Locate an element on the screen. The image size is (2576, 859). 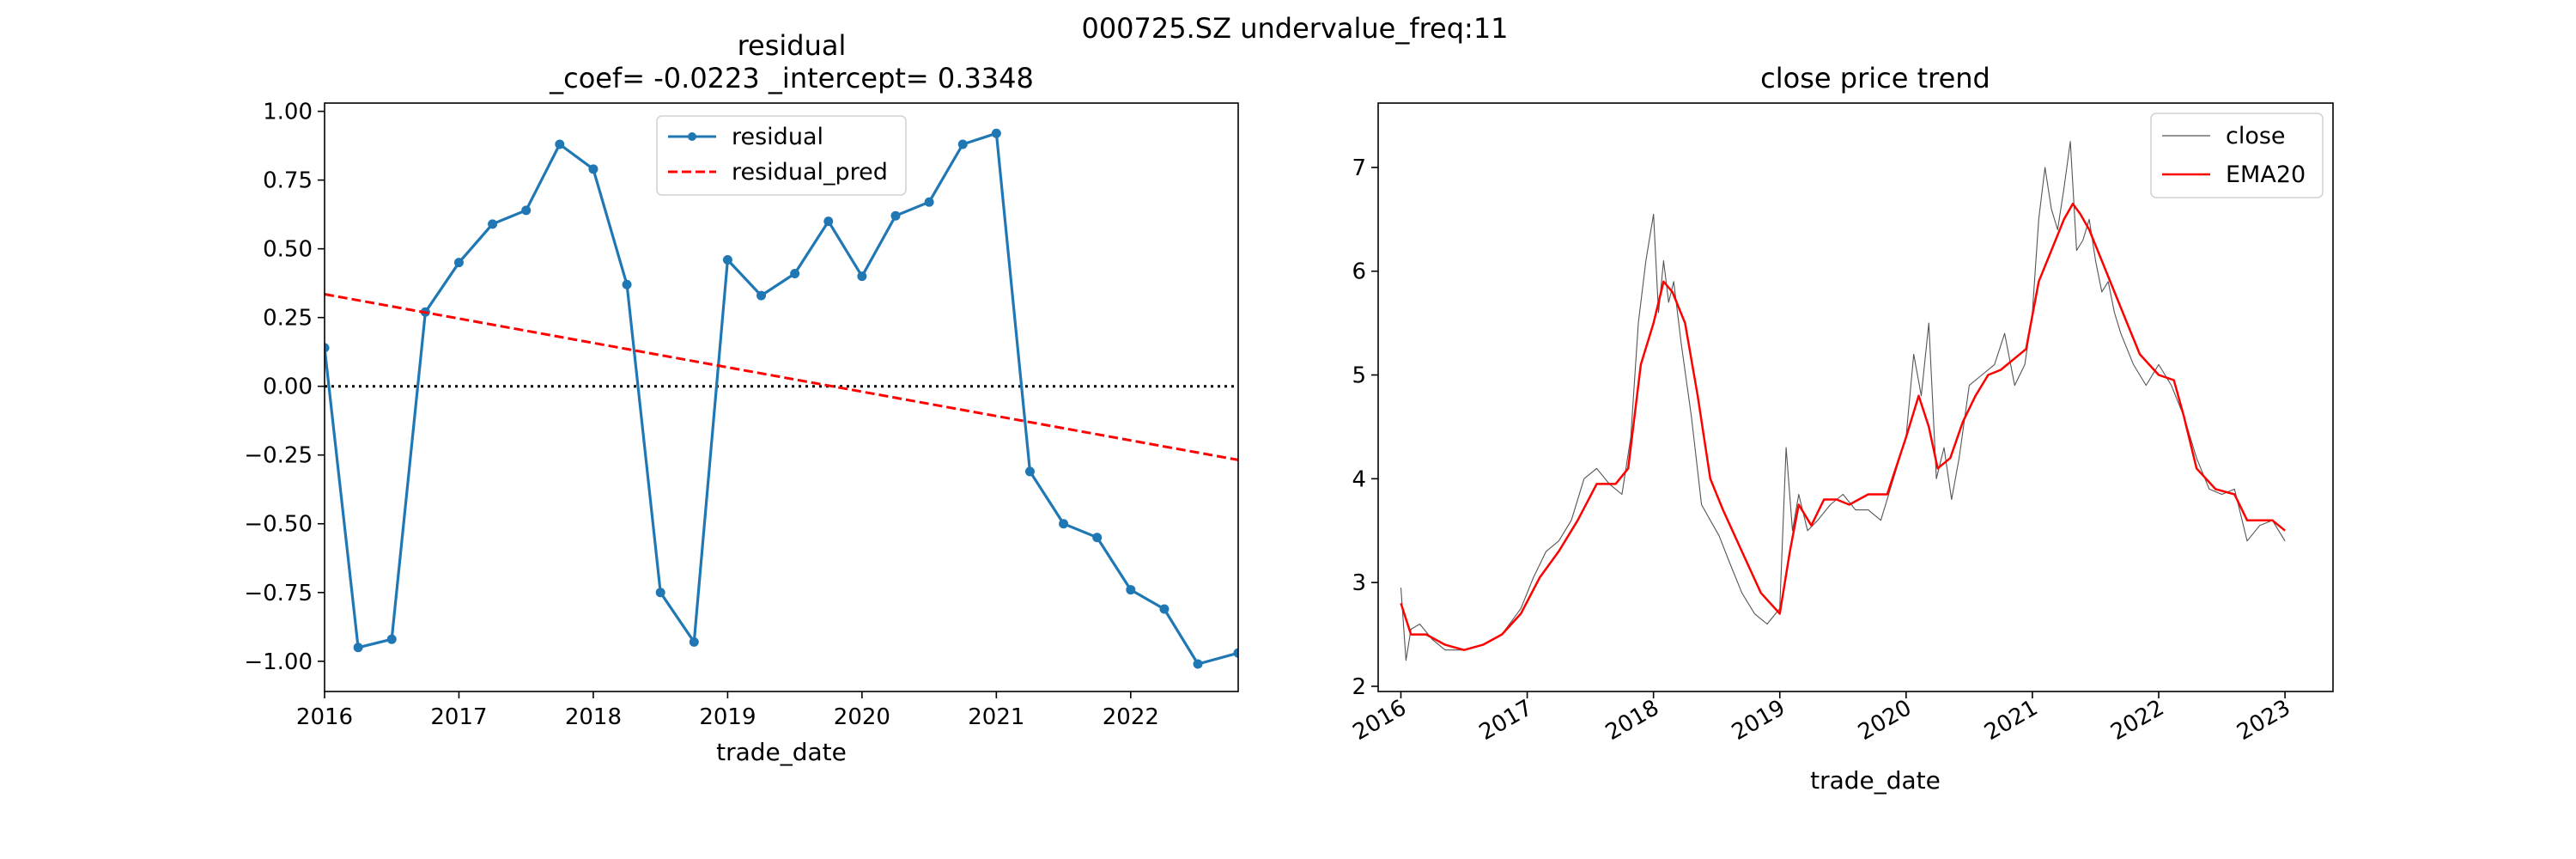
residual-y-ticks: −1.00 −0.75 −0.50 −0.25 0.00 0.25 0.50 0.75 1.00 is located at coordinates (284, 388).